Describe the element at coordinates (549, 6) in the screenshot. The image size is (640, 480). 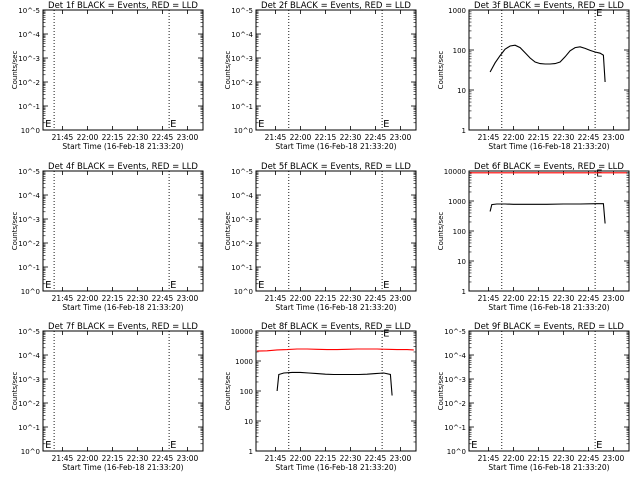
I see `panel-title: Det 3f BLACK = Events, RED = LLD` at that location.